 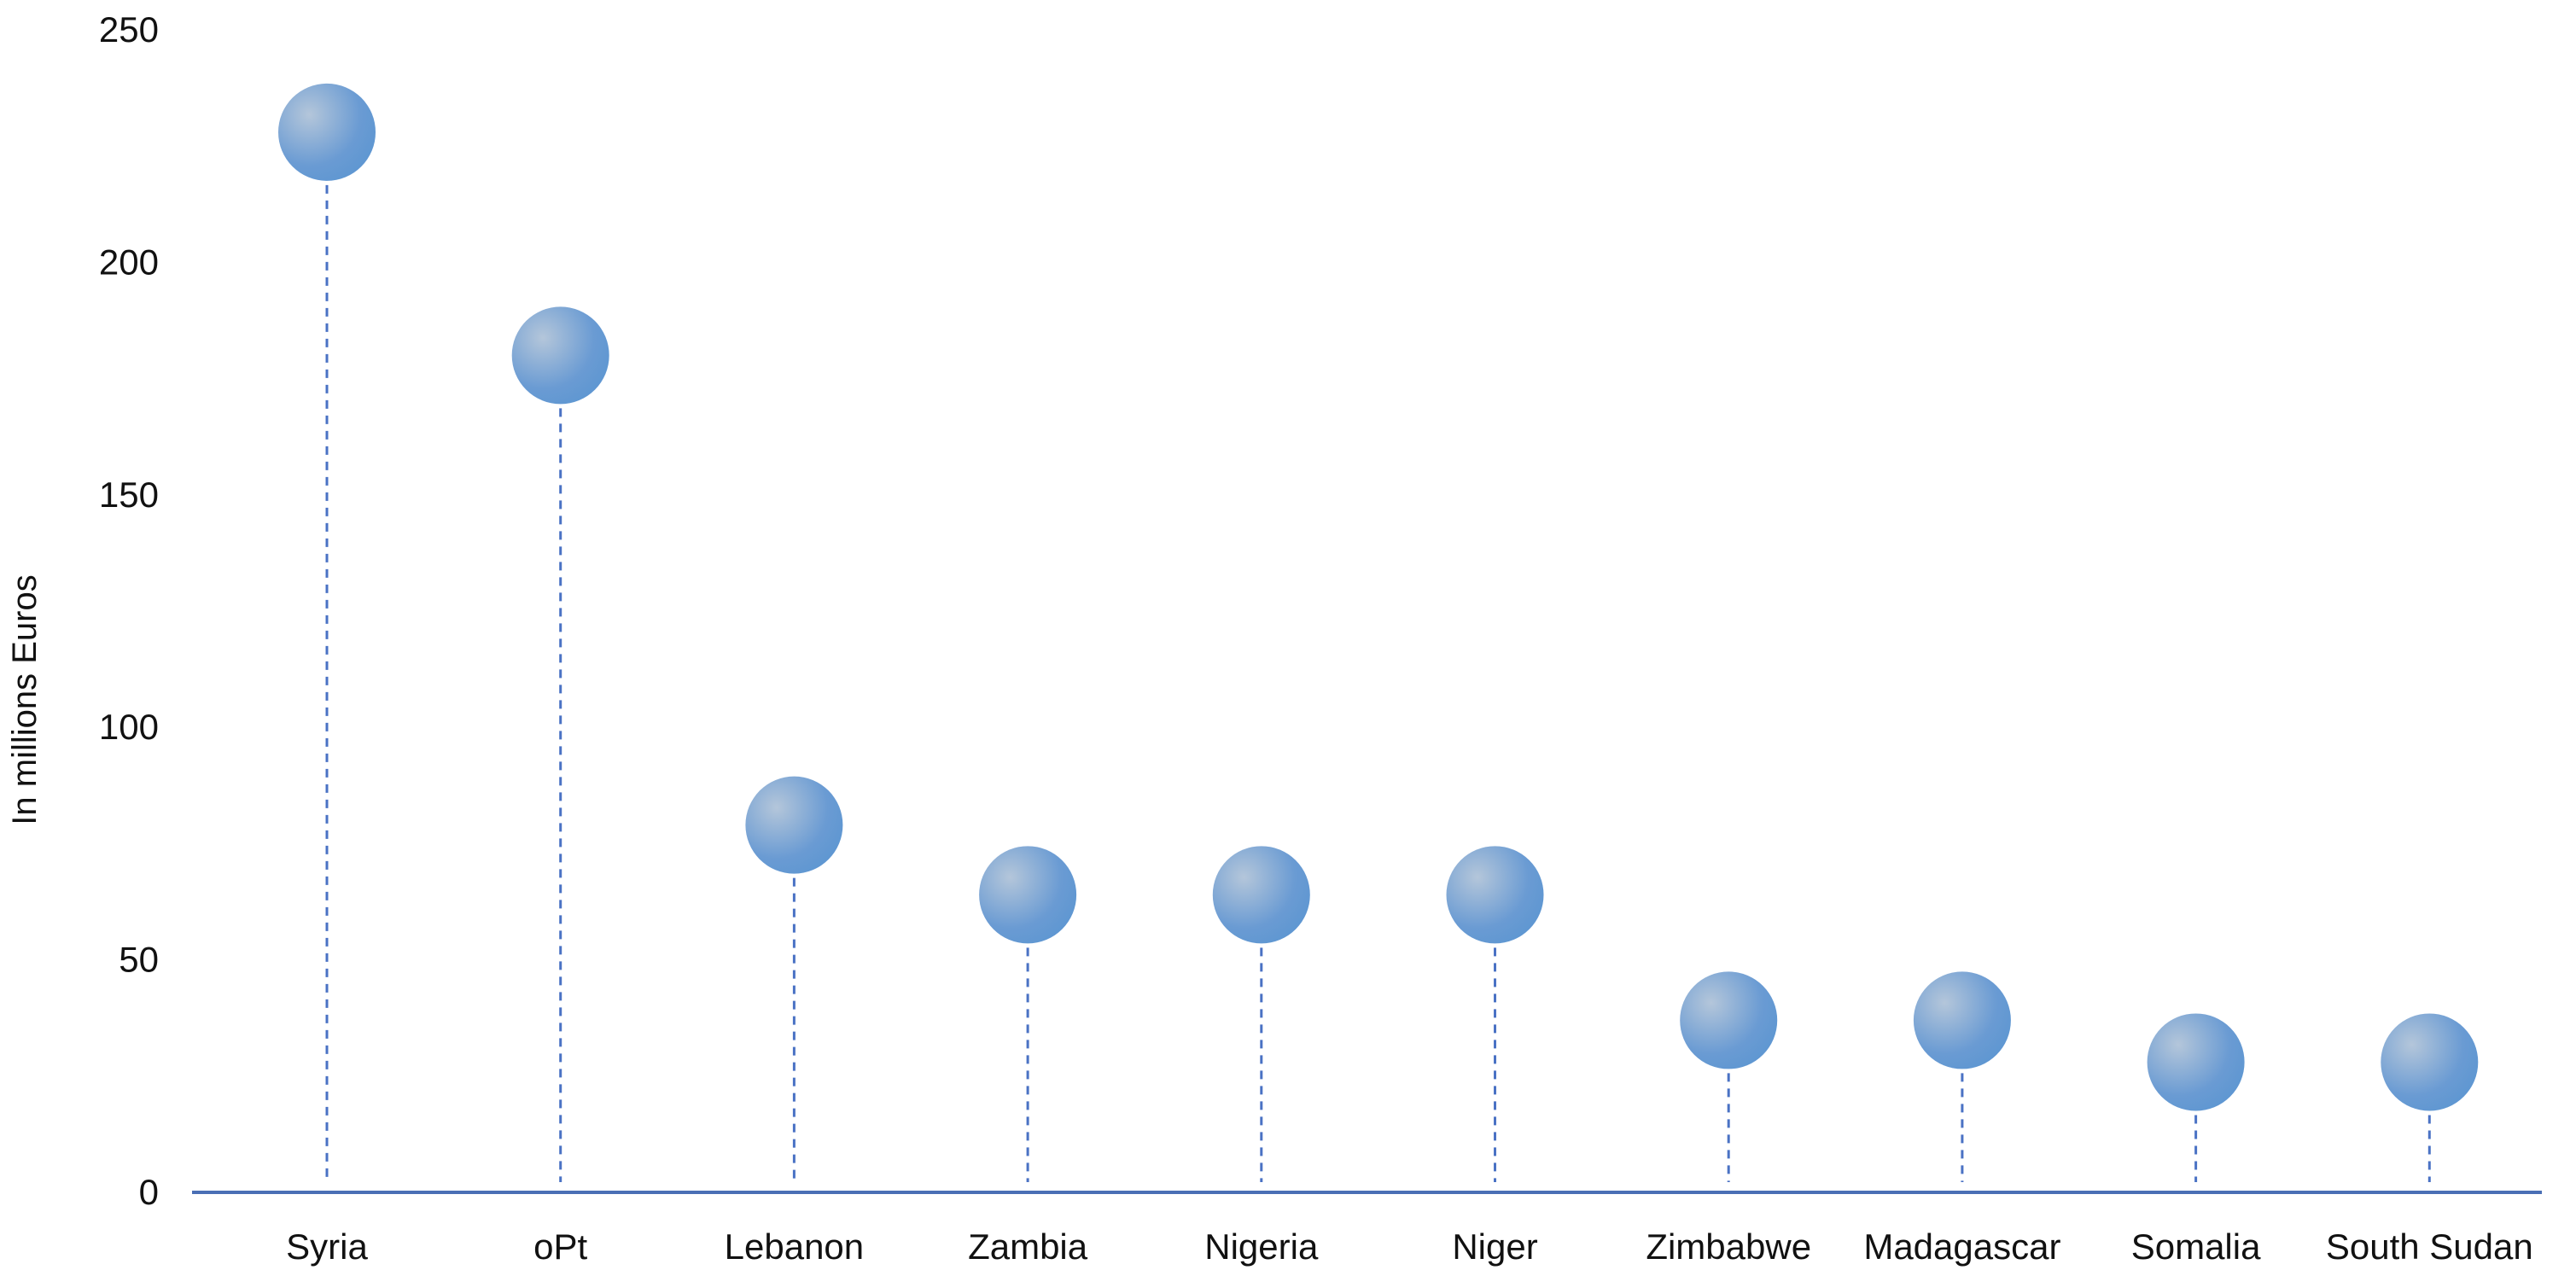 I want to click on y-tick-label: 150, so click(x=129, y=495).